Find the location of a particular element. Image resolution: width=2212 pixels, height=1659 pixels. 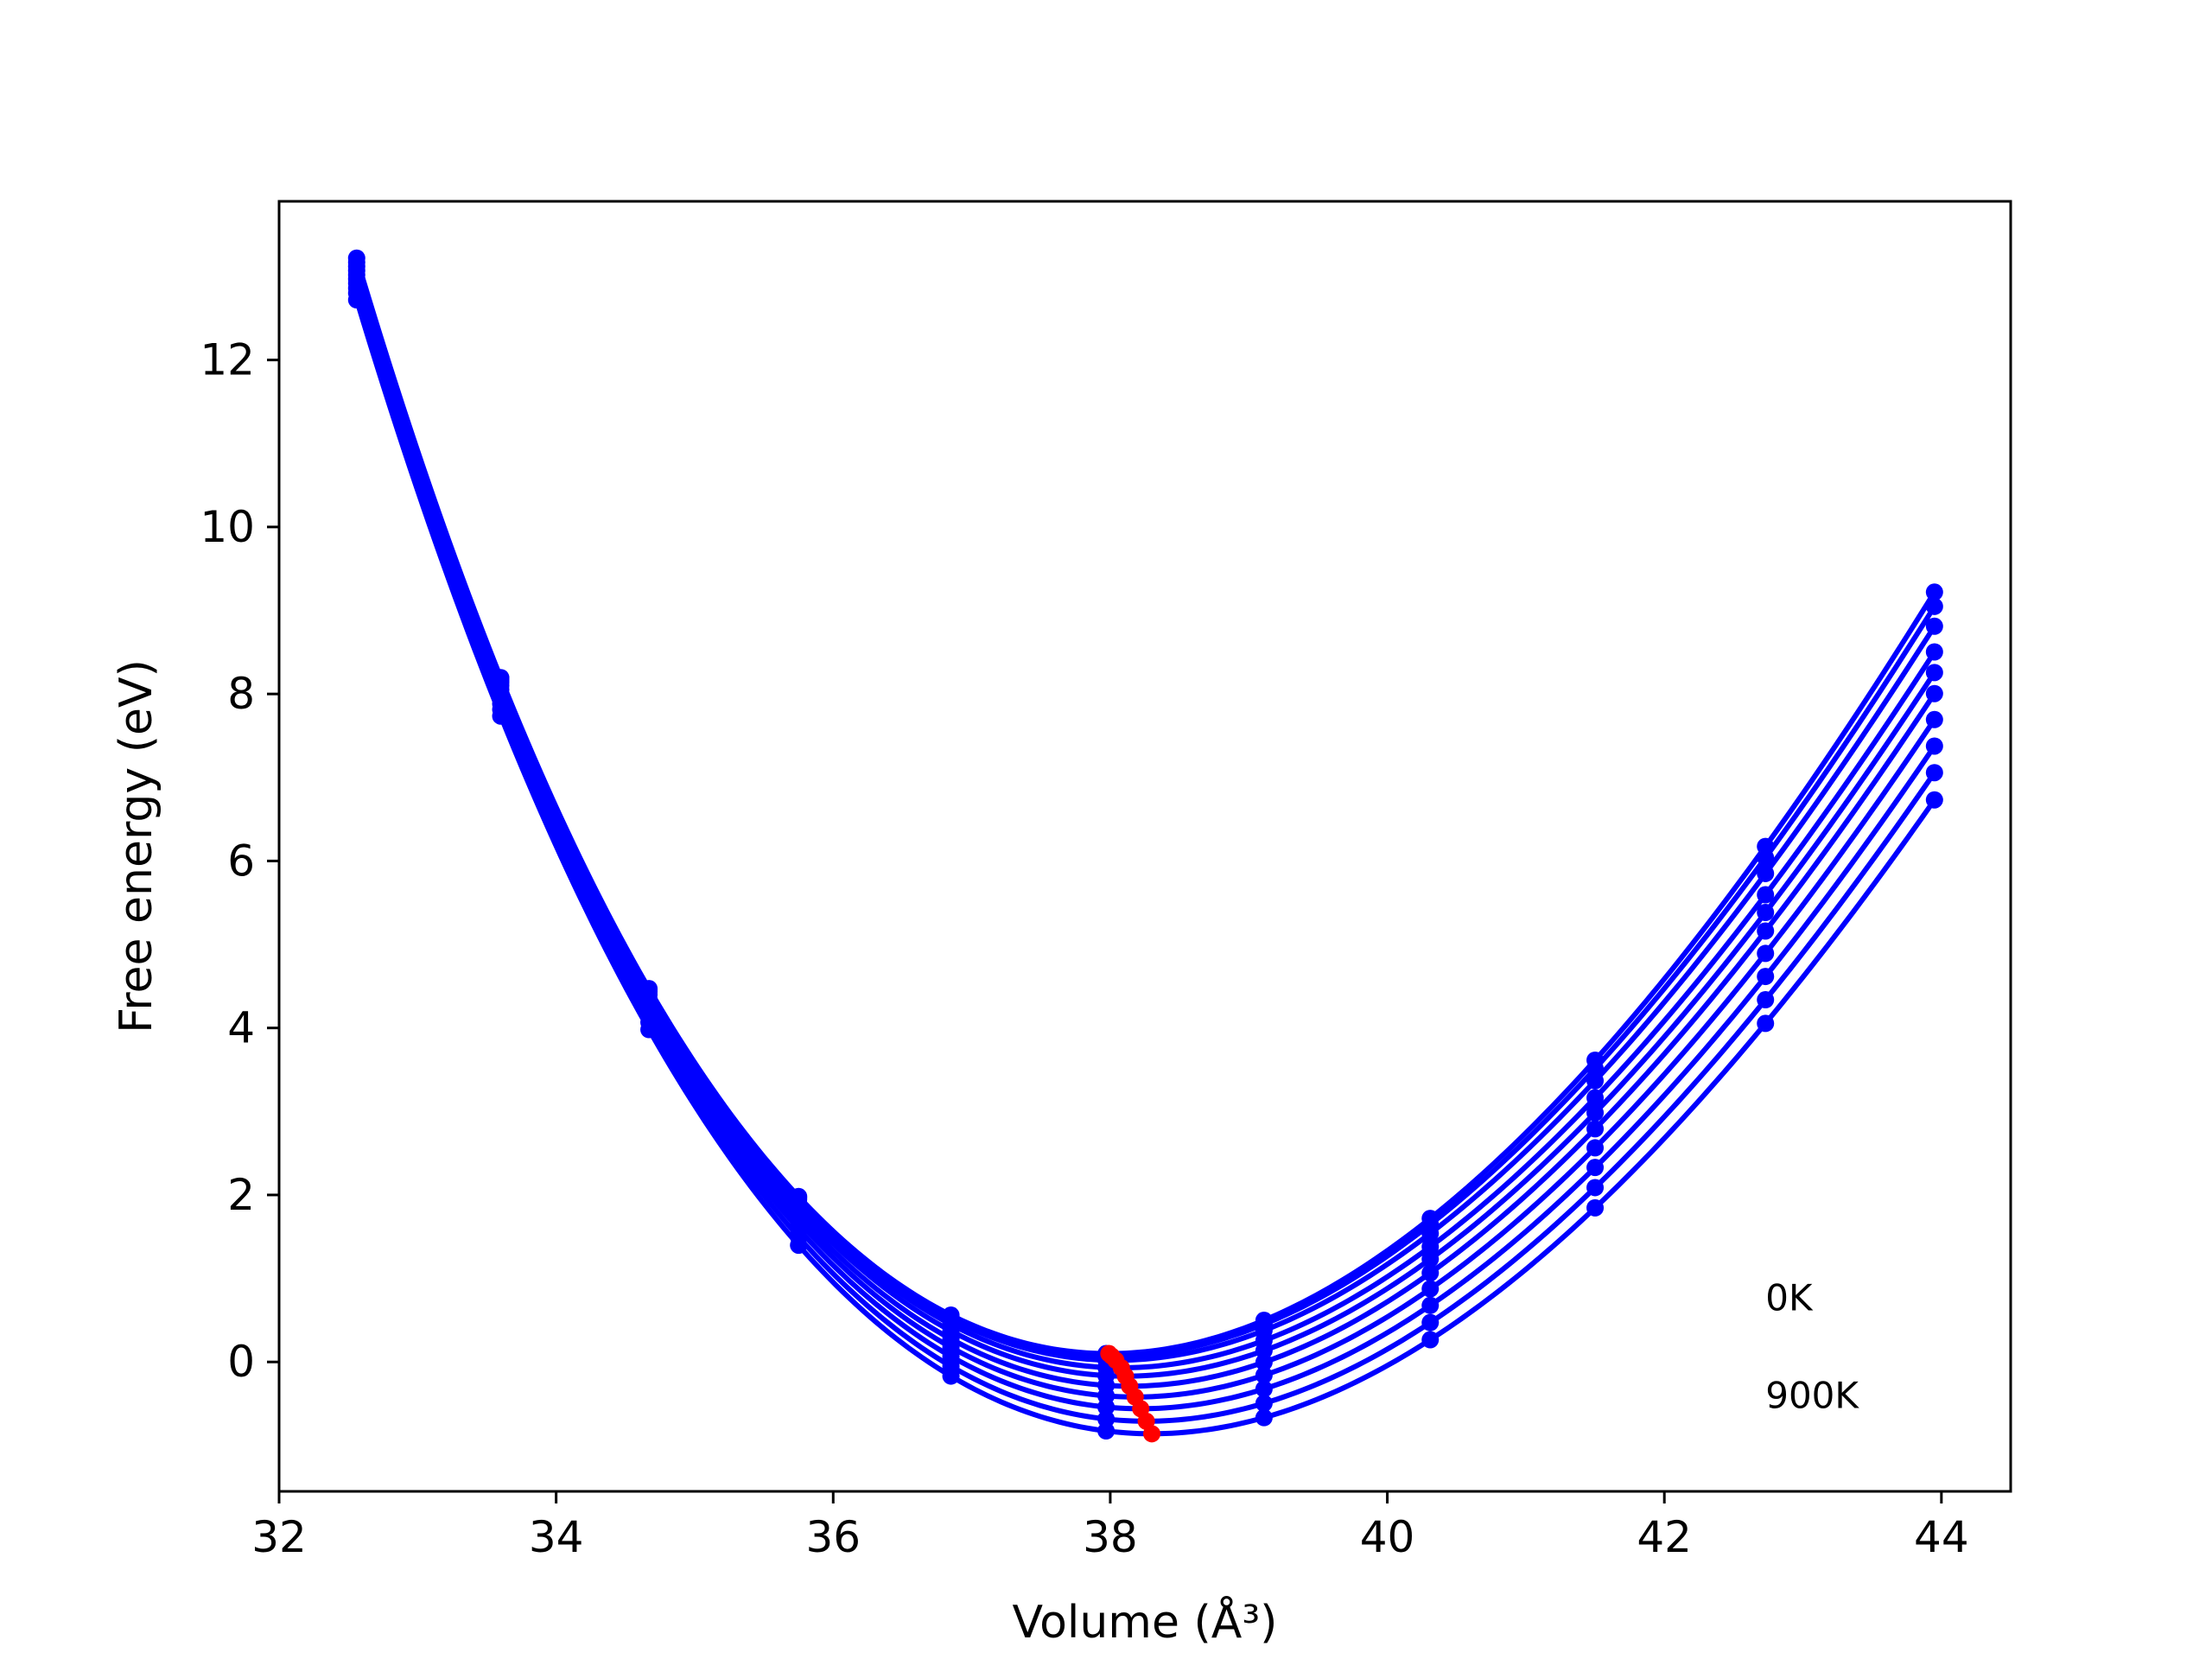

y-tick-label-4: 8 is located at coordinates (241, 694).